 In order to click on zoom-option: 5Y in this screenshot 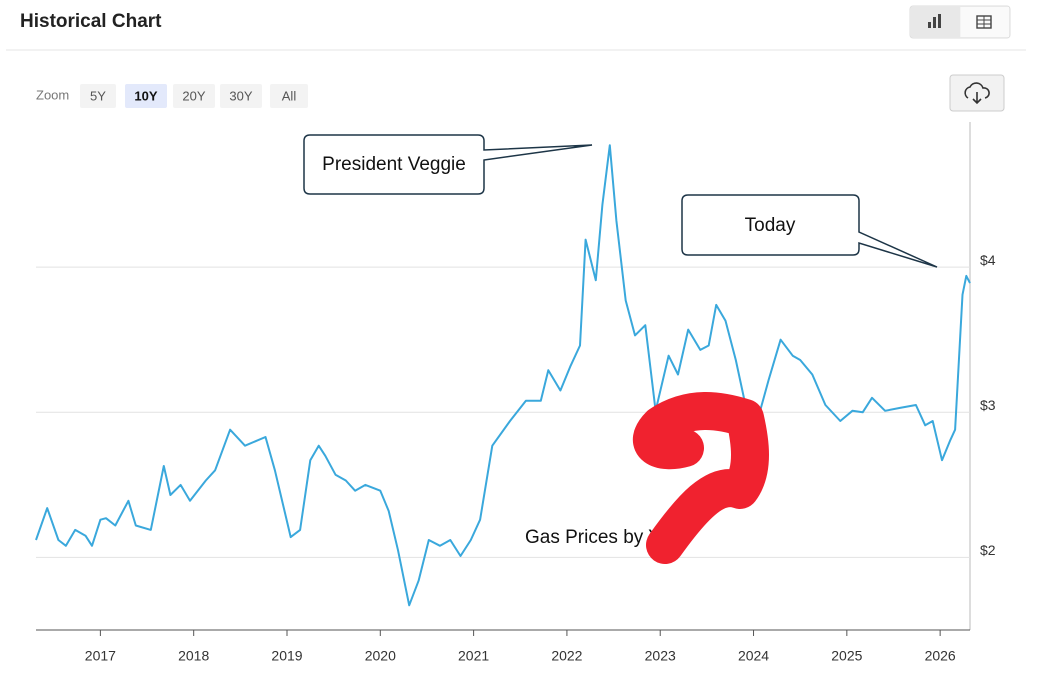, I will do `click(98, 95)`.